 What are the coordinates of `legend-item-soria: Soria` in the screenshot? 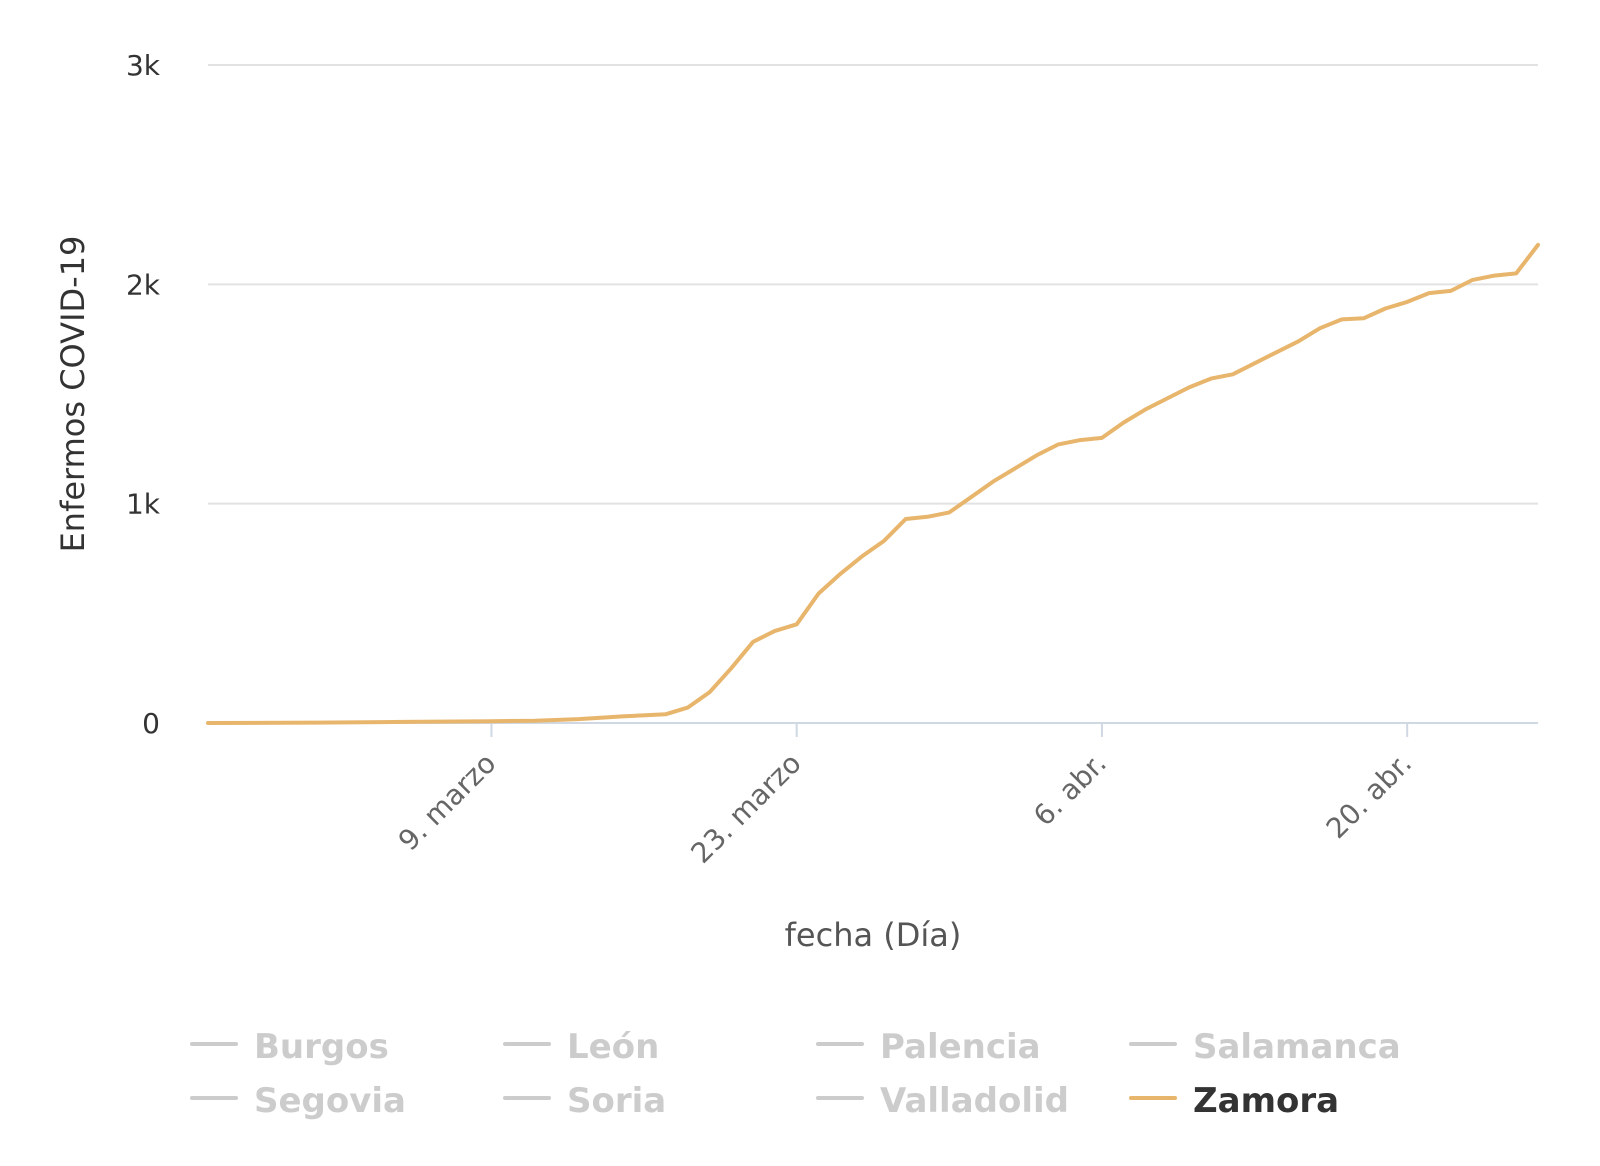 It's located at (584, 1101).